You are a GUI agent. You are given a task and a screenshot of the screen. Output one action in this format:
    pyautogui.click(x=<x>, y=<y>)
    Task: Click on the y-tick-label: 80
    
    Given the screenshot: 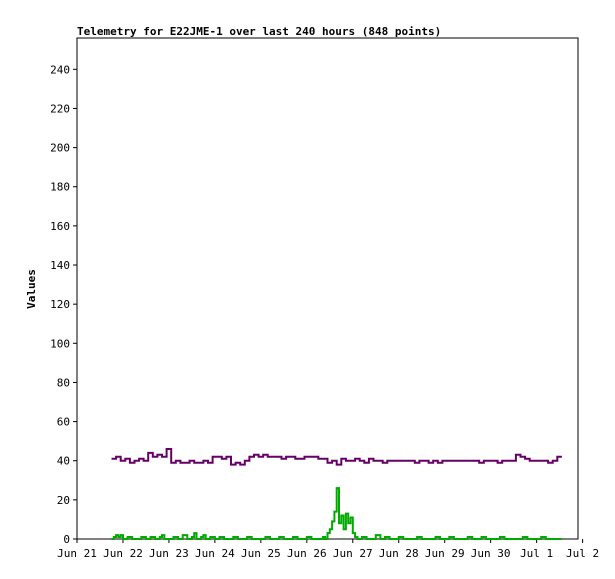 What is the action you would take?
    pyautogui.click(x=63, y=382)
    